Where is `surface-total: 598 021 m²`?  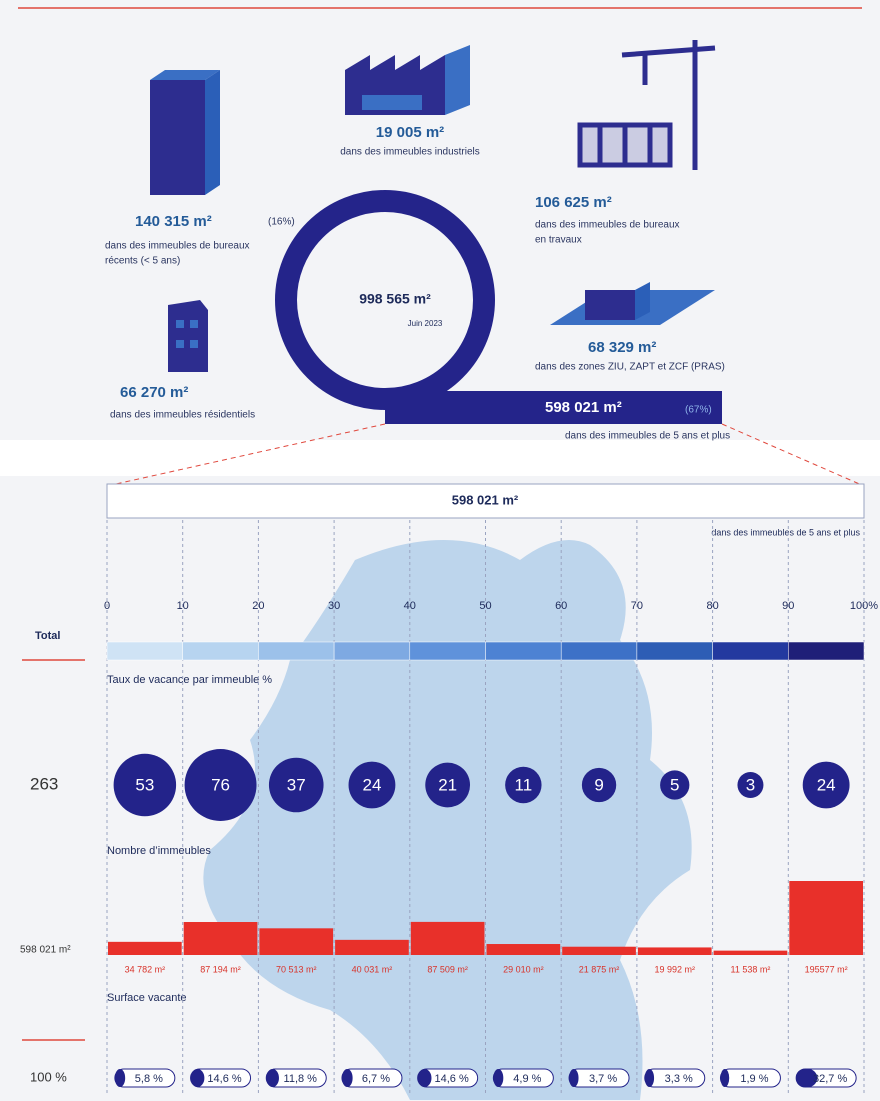 surface-total: 598 021 m² is located at coordinates (45, 950).